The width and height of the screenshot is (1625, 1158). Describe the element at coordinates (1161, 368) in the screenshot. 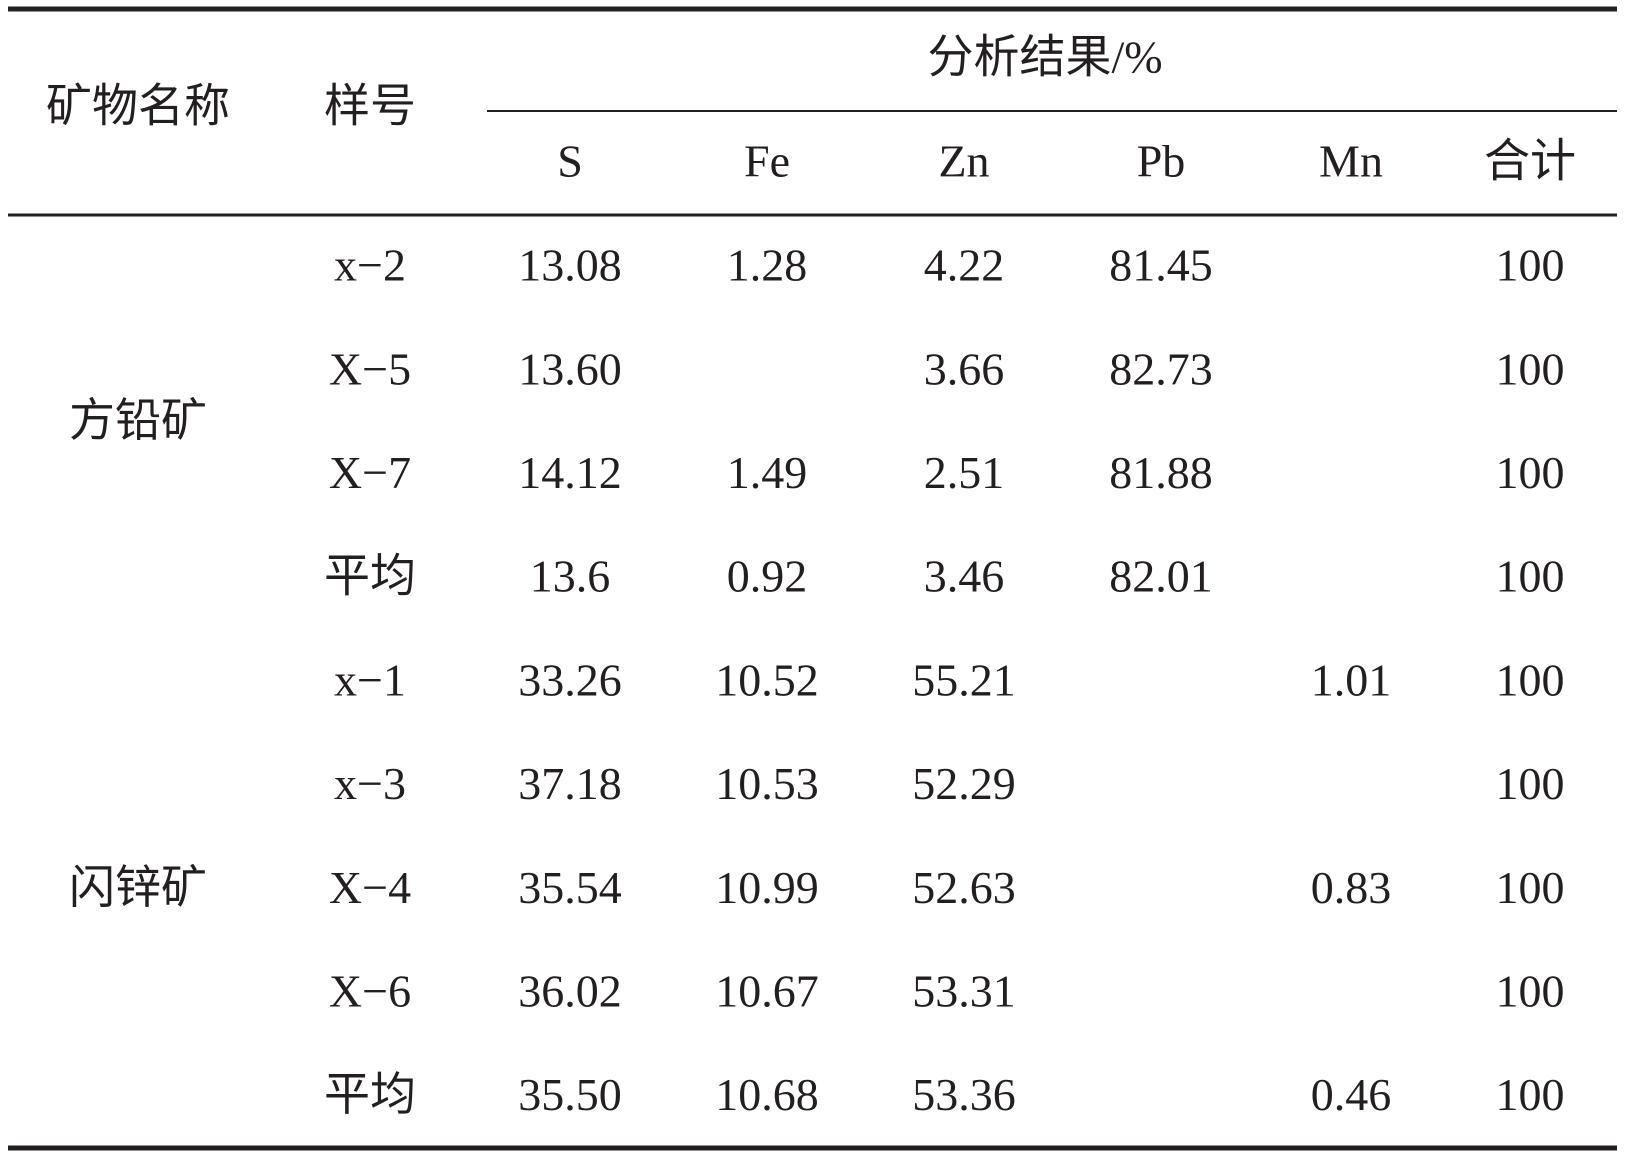

I see `value-cell: 82.73` at that location.